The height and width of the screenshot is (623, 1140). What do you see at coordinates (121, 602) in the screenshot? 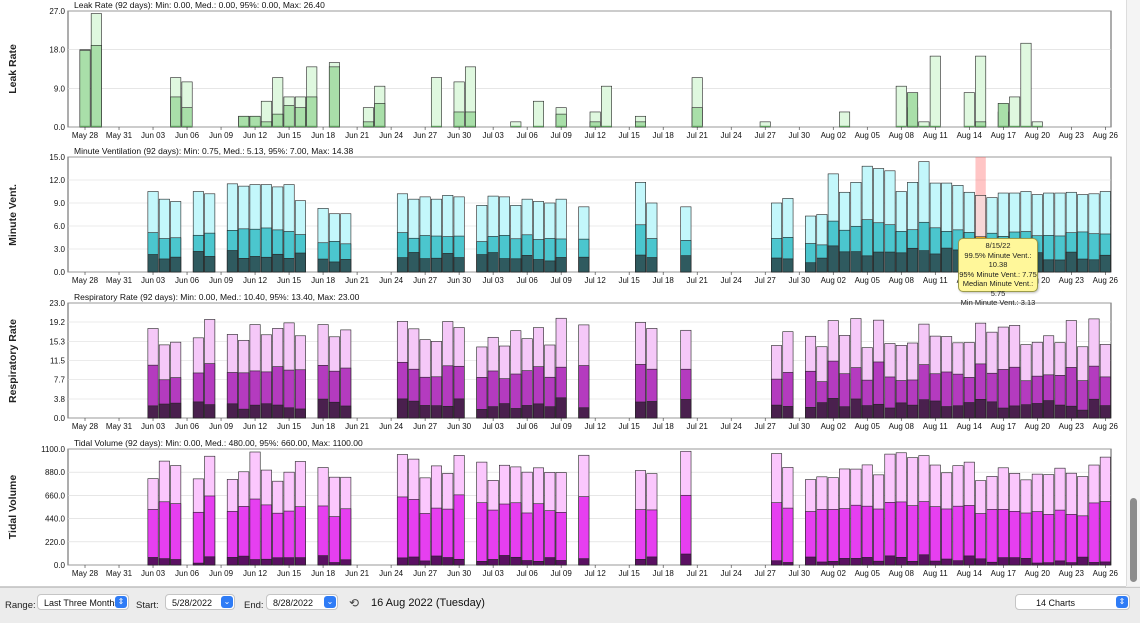
I see `range-stepper-icon: ⇕` at bounding box center [121, 602].